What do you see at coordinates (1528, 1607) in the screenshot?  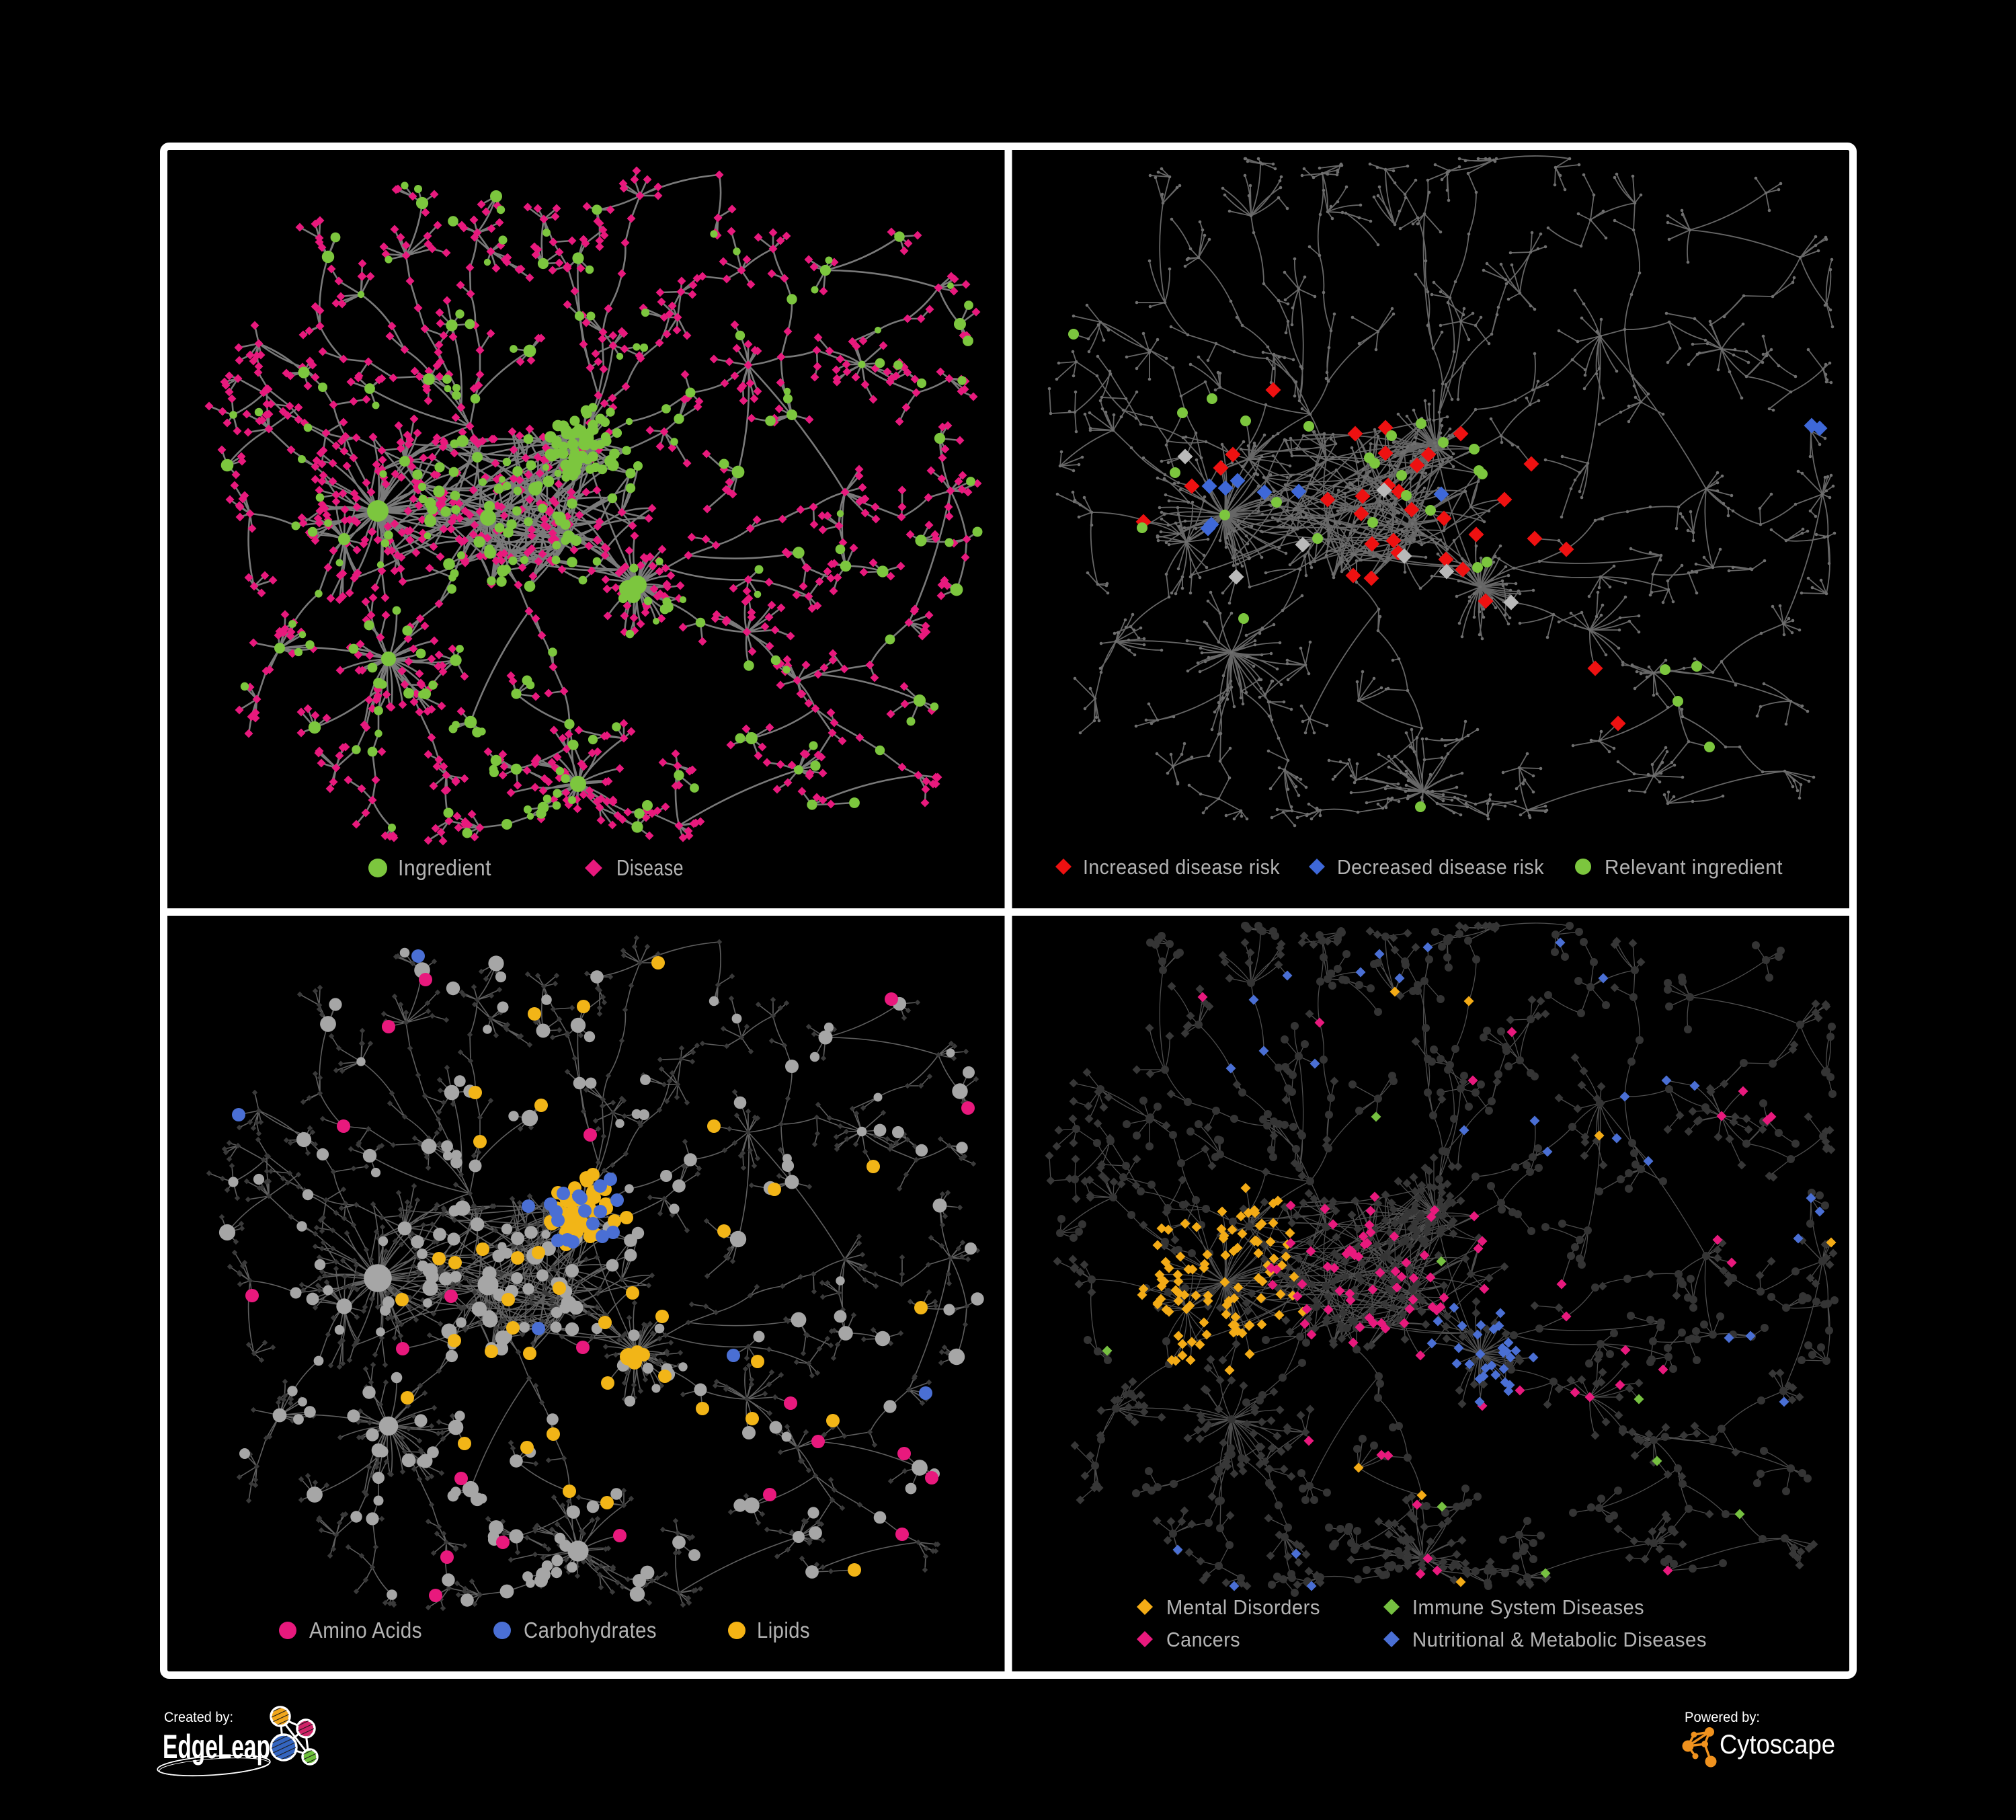 I see `svg-text: Immune System Diseases` at bounding box center [1528, 1607].